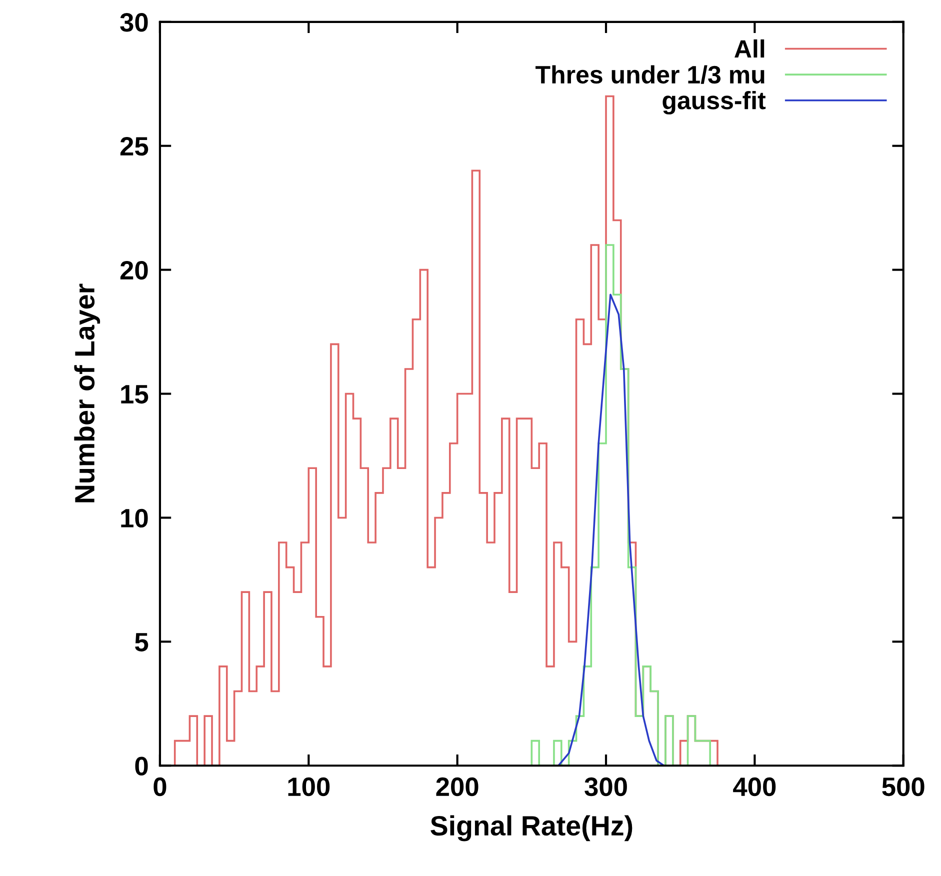  I want to click on y-tick-label: 5, so click(141, 642).